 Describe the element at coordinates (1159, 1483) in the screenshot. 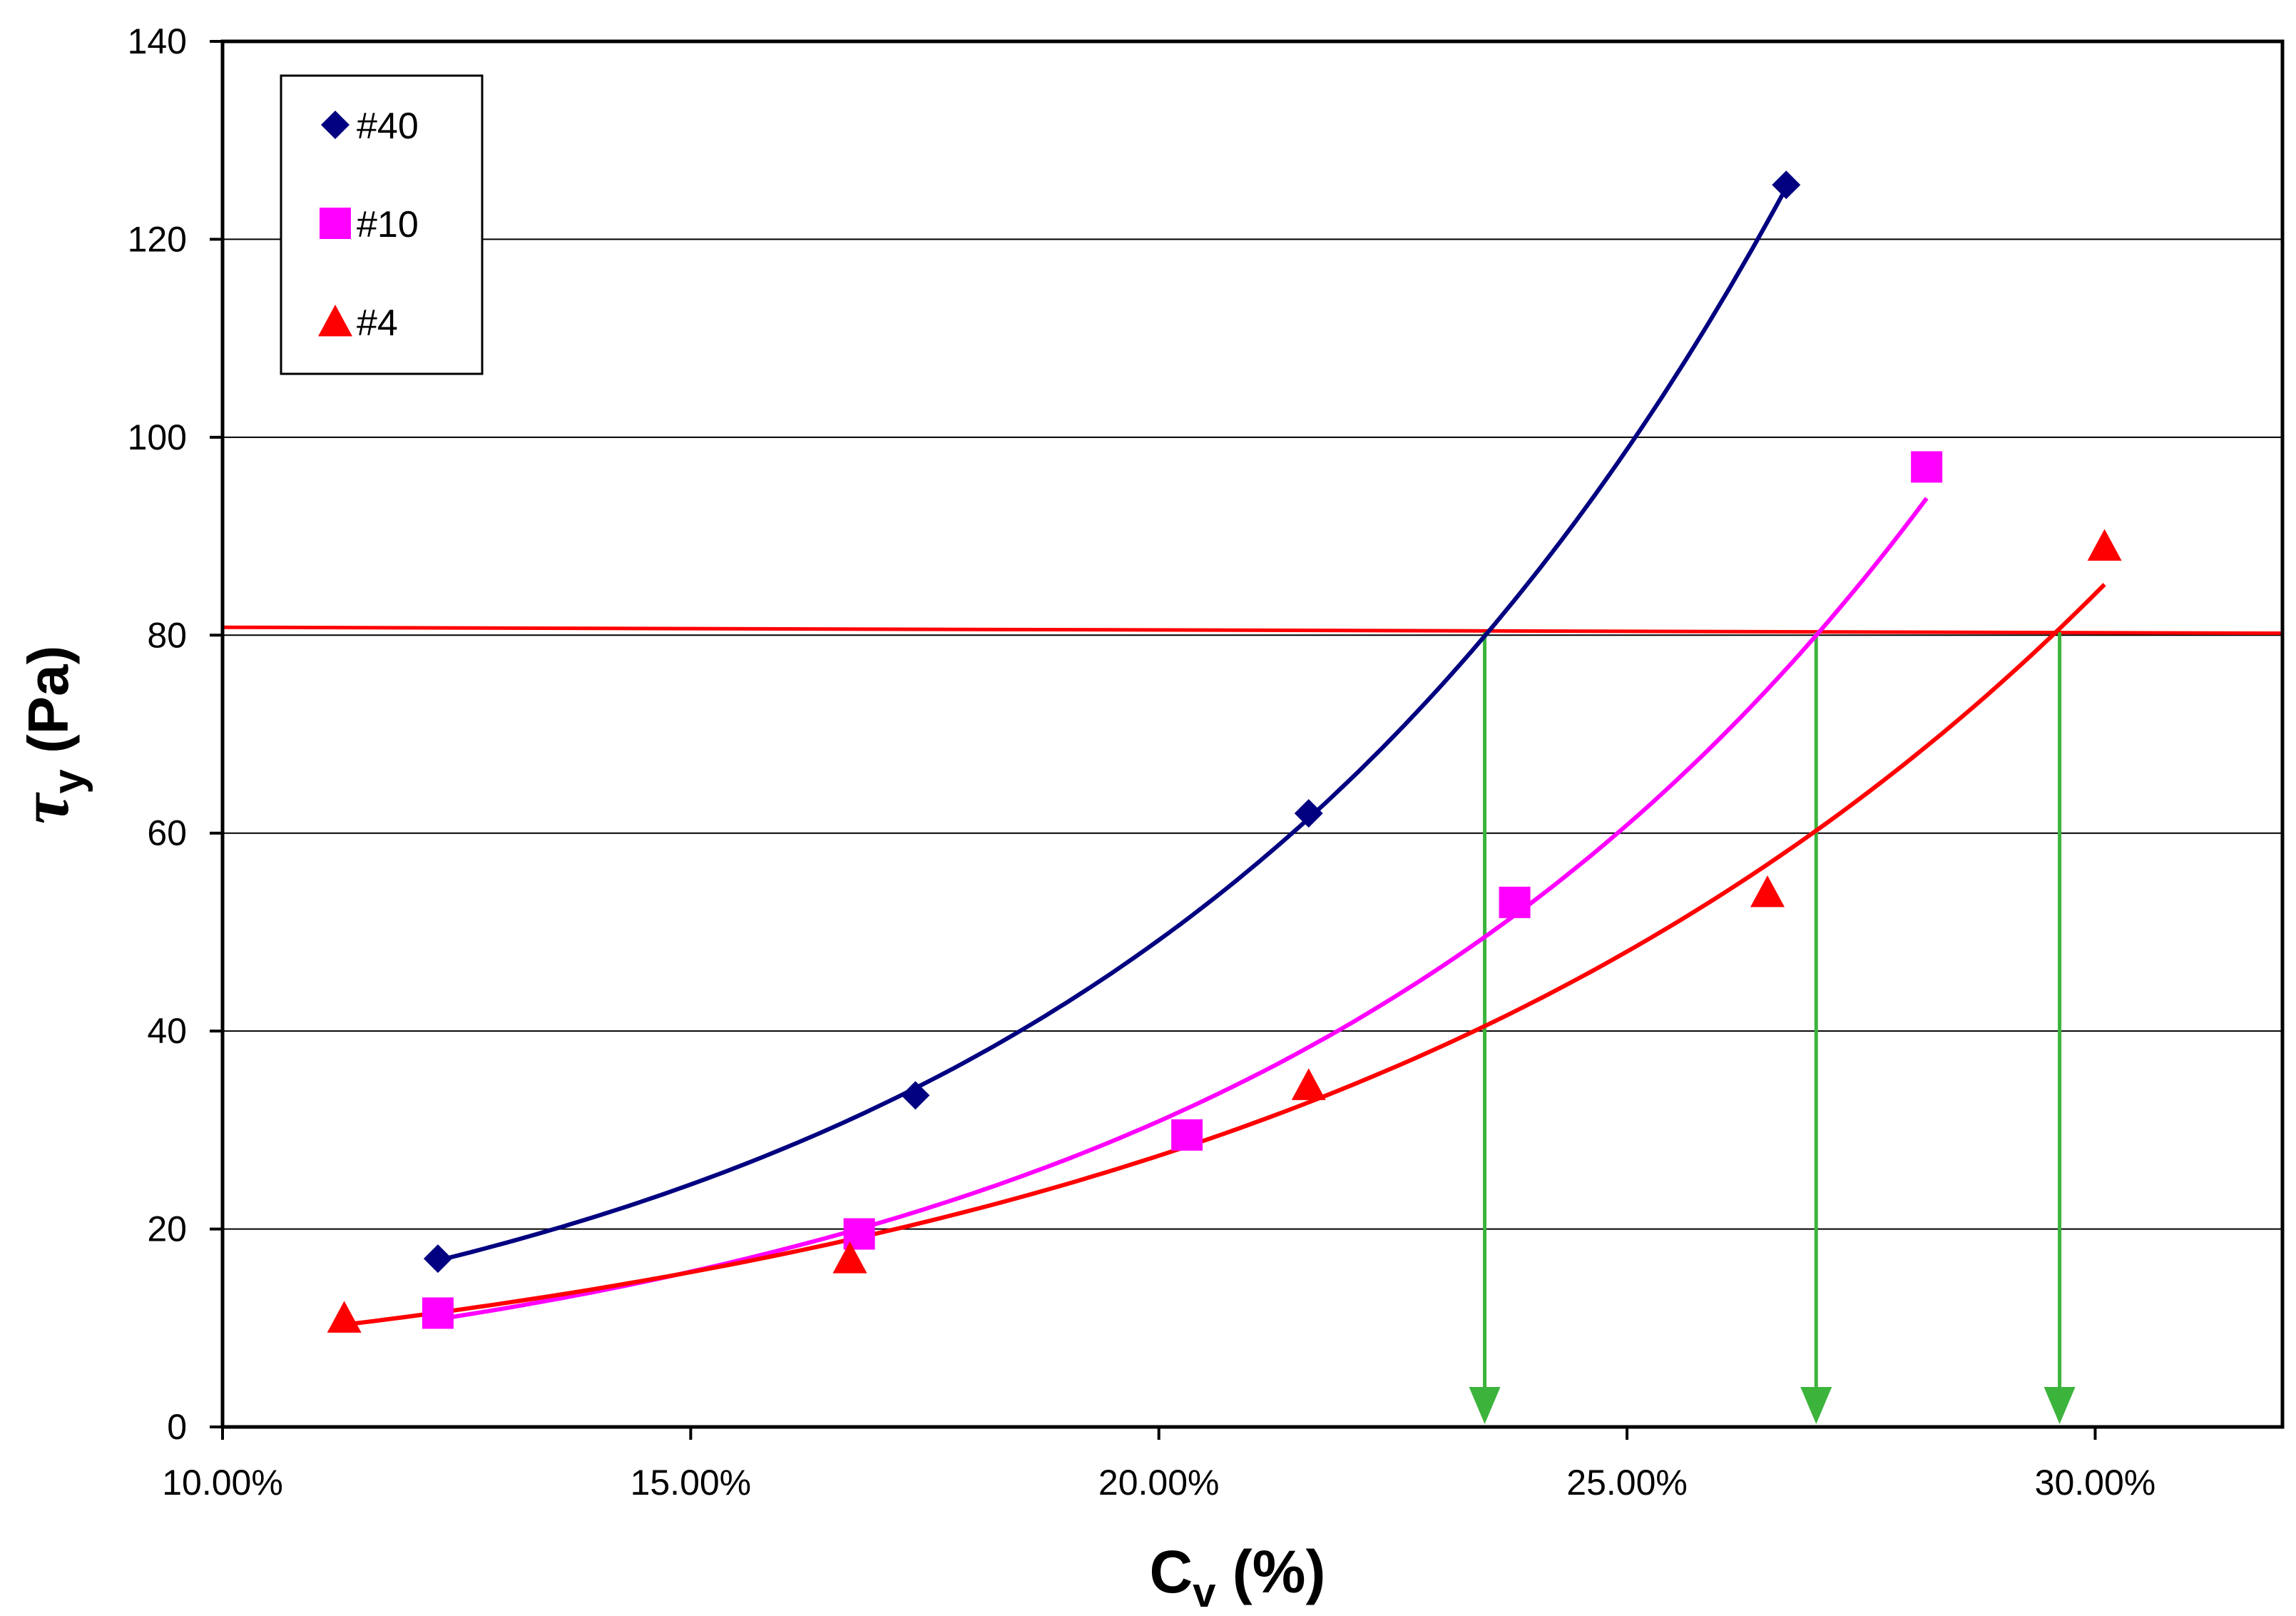

I see `x-tick-label-2: 20.00%` at that location.